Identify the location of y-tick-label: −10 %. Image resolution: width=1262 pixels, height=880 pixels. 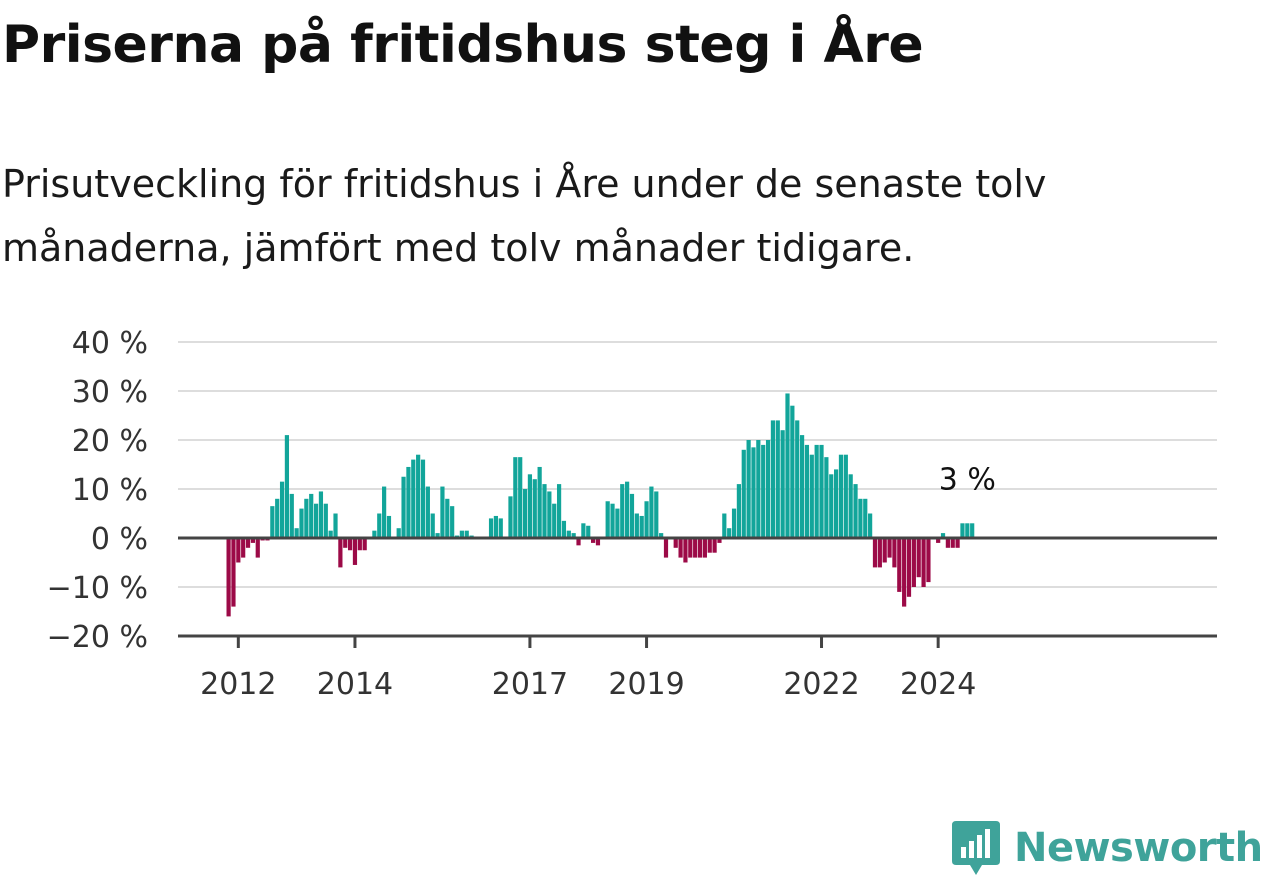
(97, 588).